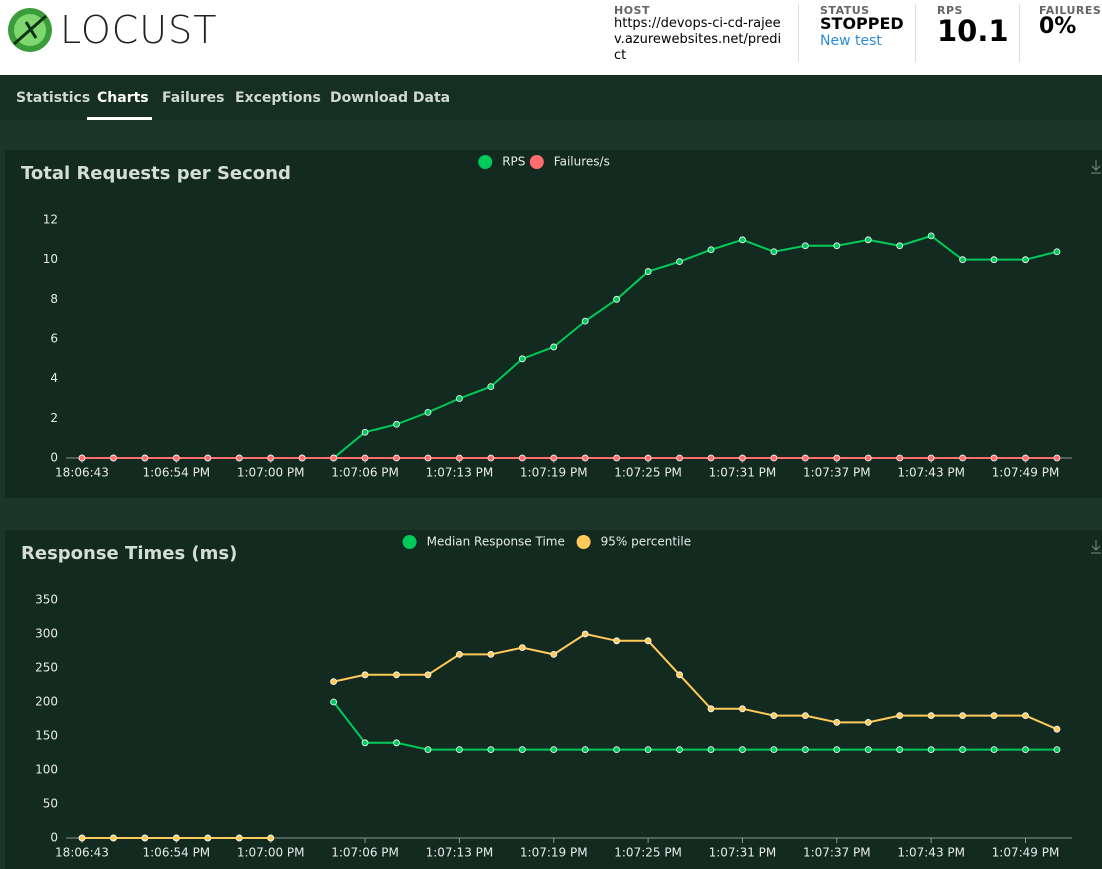 The height and width of the screenshot is (869, 1102). I want to click on status-label: STATUS, so click(845, 10).